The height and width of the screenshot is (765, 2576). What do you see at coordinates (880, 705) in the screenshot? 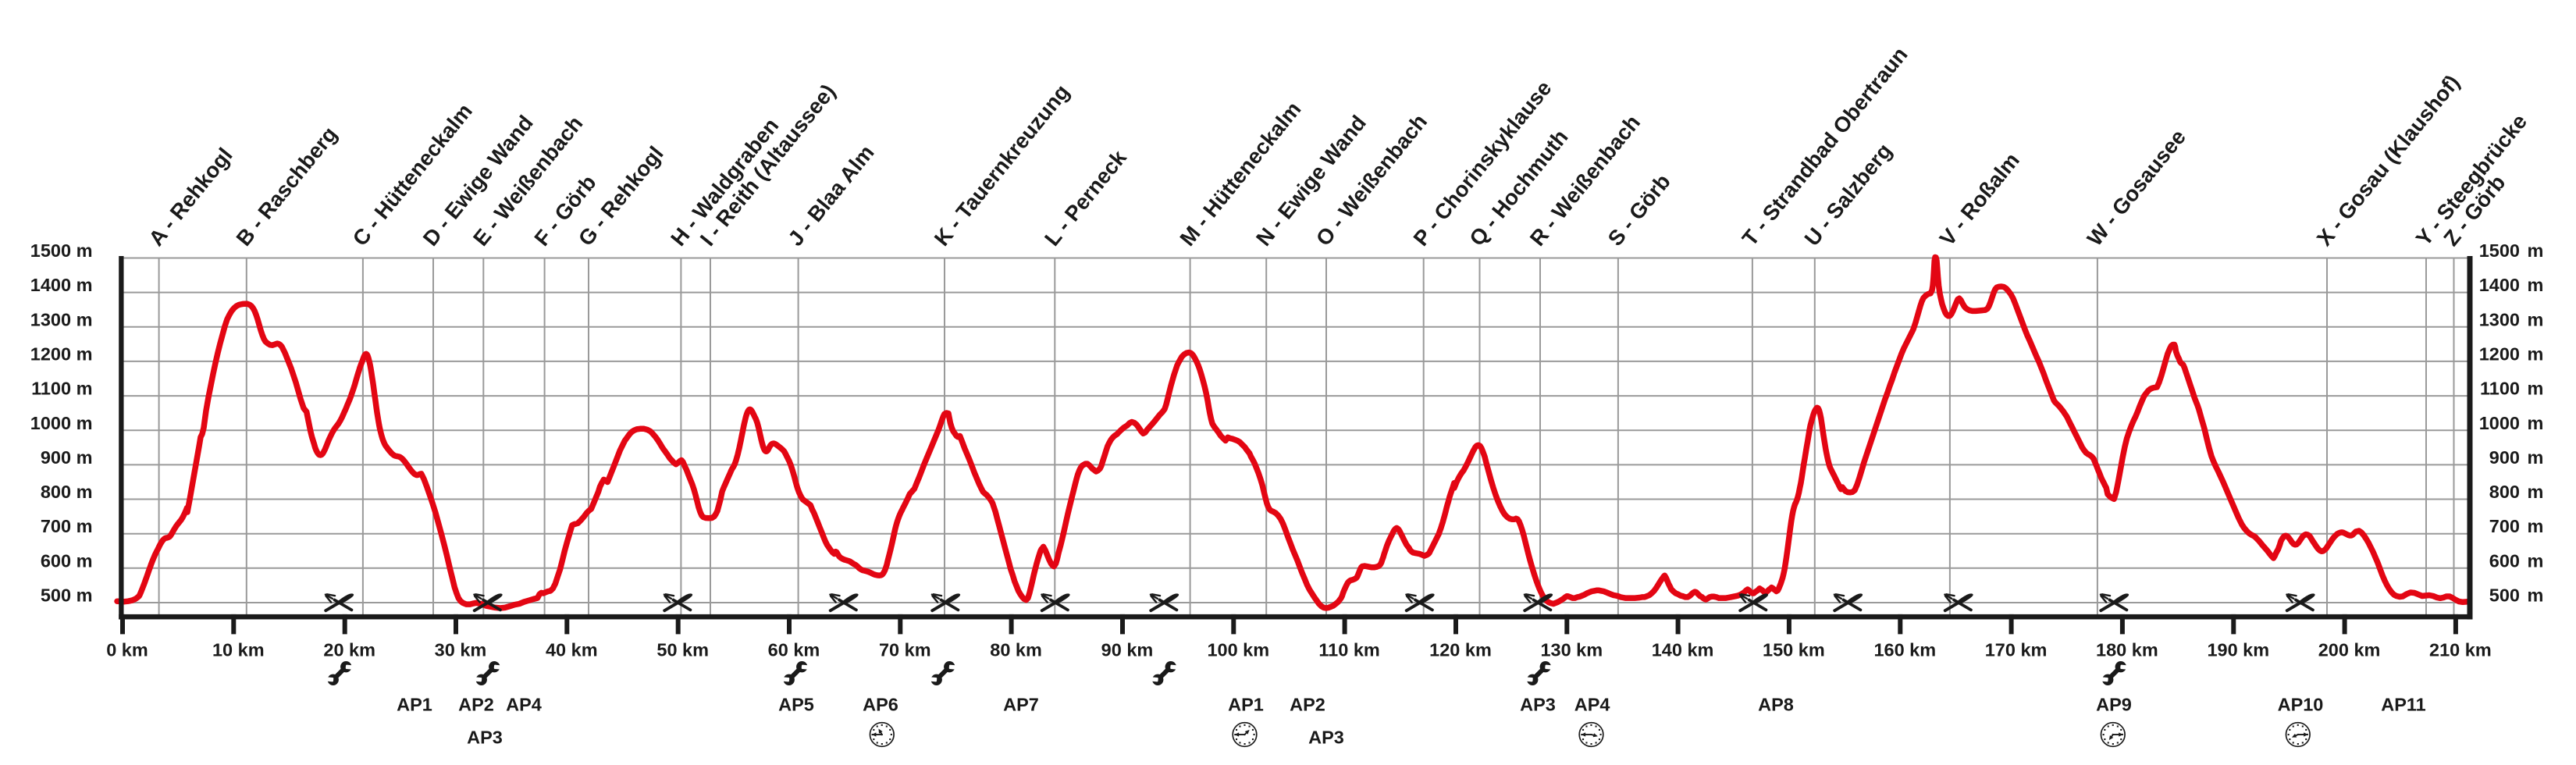
I see `svg-text: AP6` at bounding box center [880, 705].